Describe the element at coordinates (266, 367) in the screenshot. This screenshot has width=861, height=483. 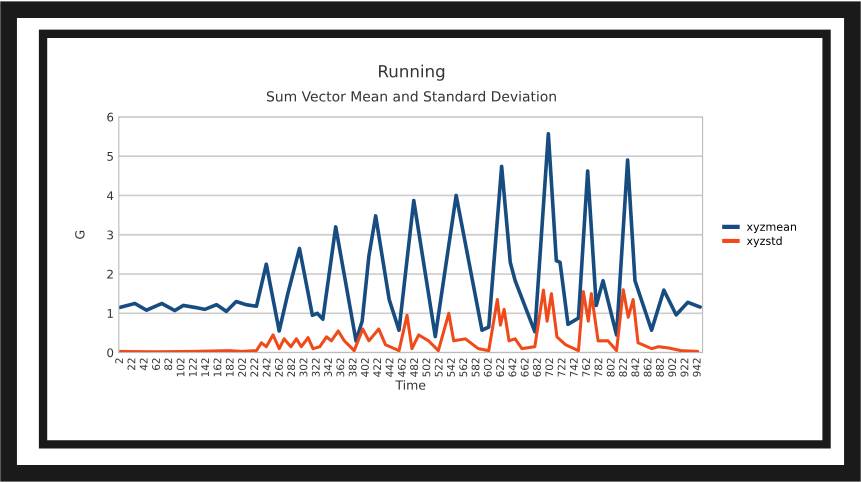
I see `x-tick-label: 242` at that location.